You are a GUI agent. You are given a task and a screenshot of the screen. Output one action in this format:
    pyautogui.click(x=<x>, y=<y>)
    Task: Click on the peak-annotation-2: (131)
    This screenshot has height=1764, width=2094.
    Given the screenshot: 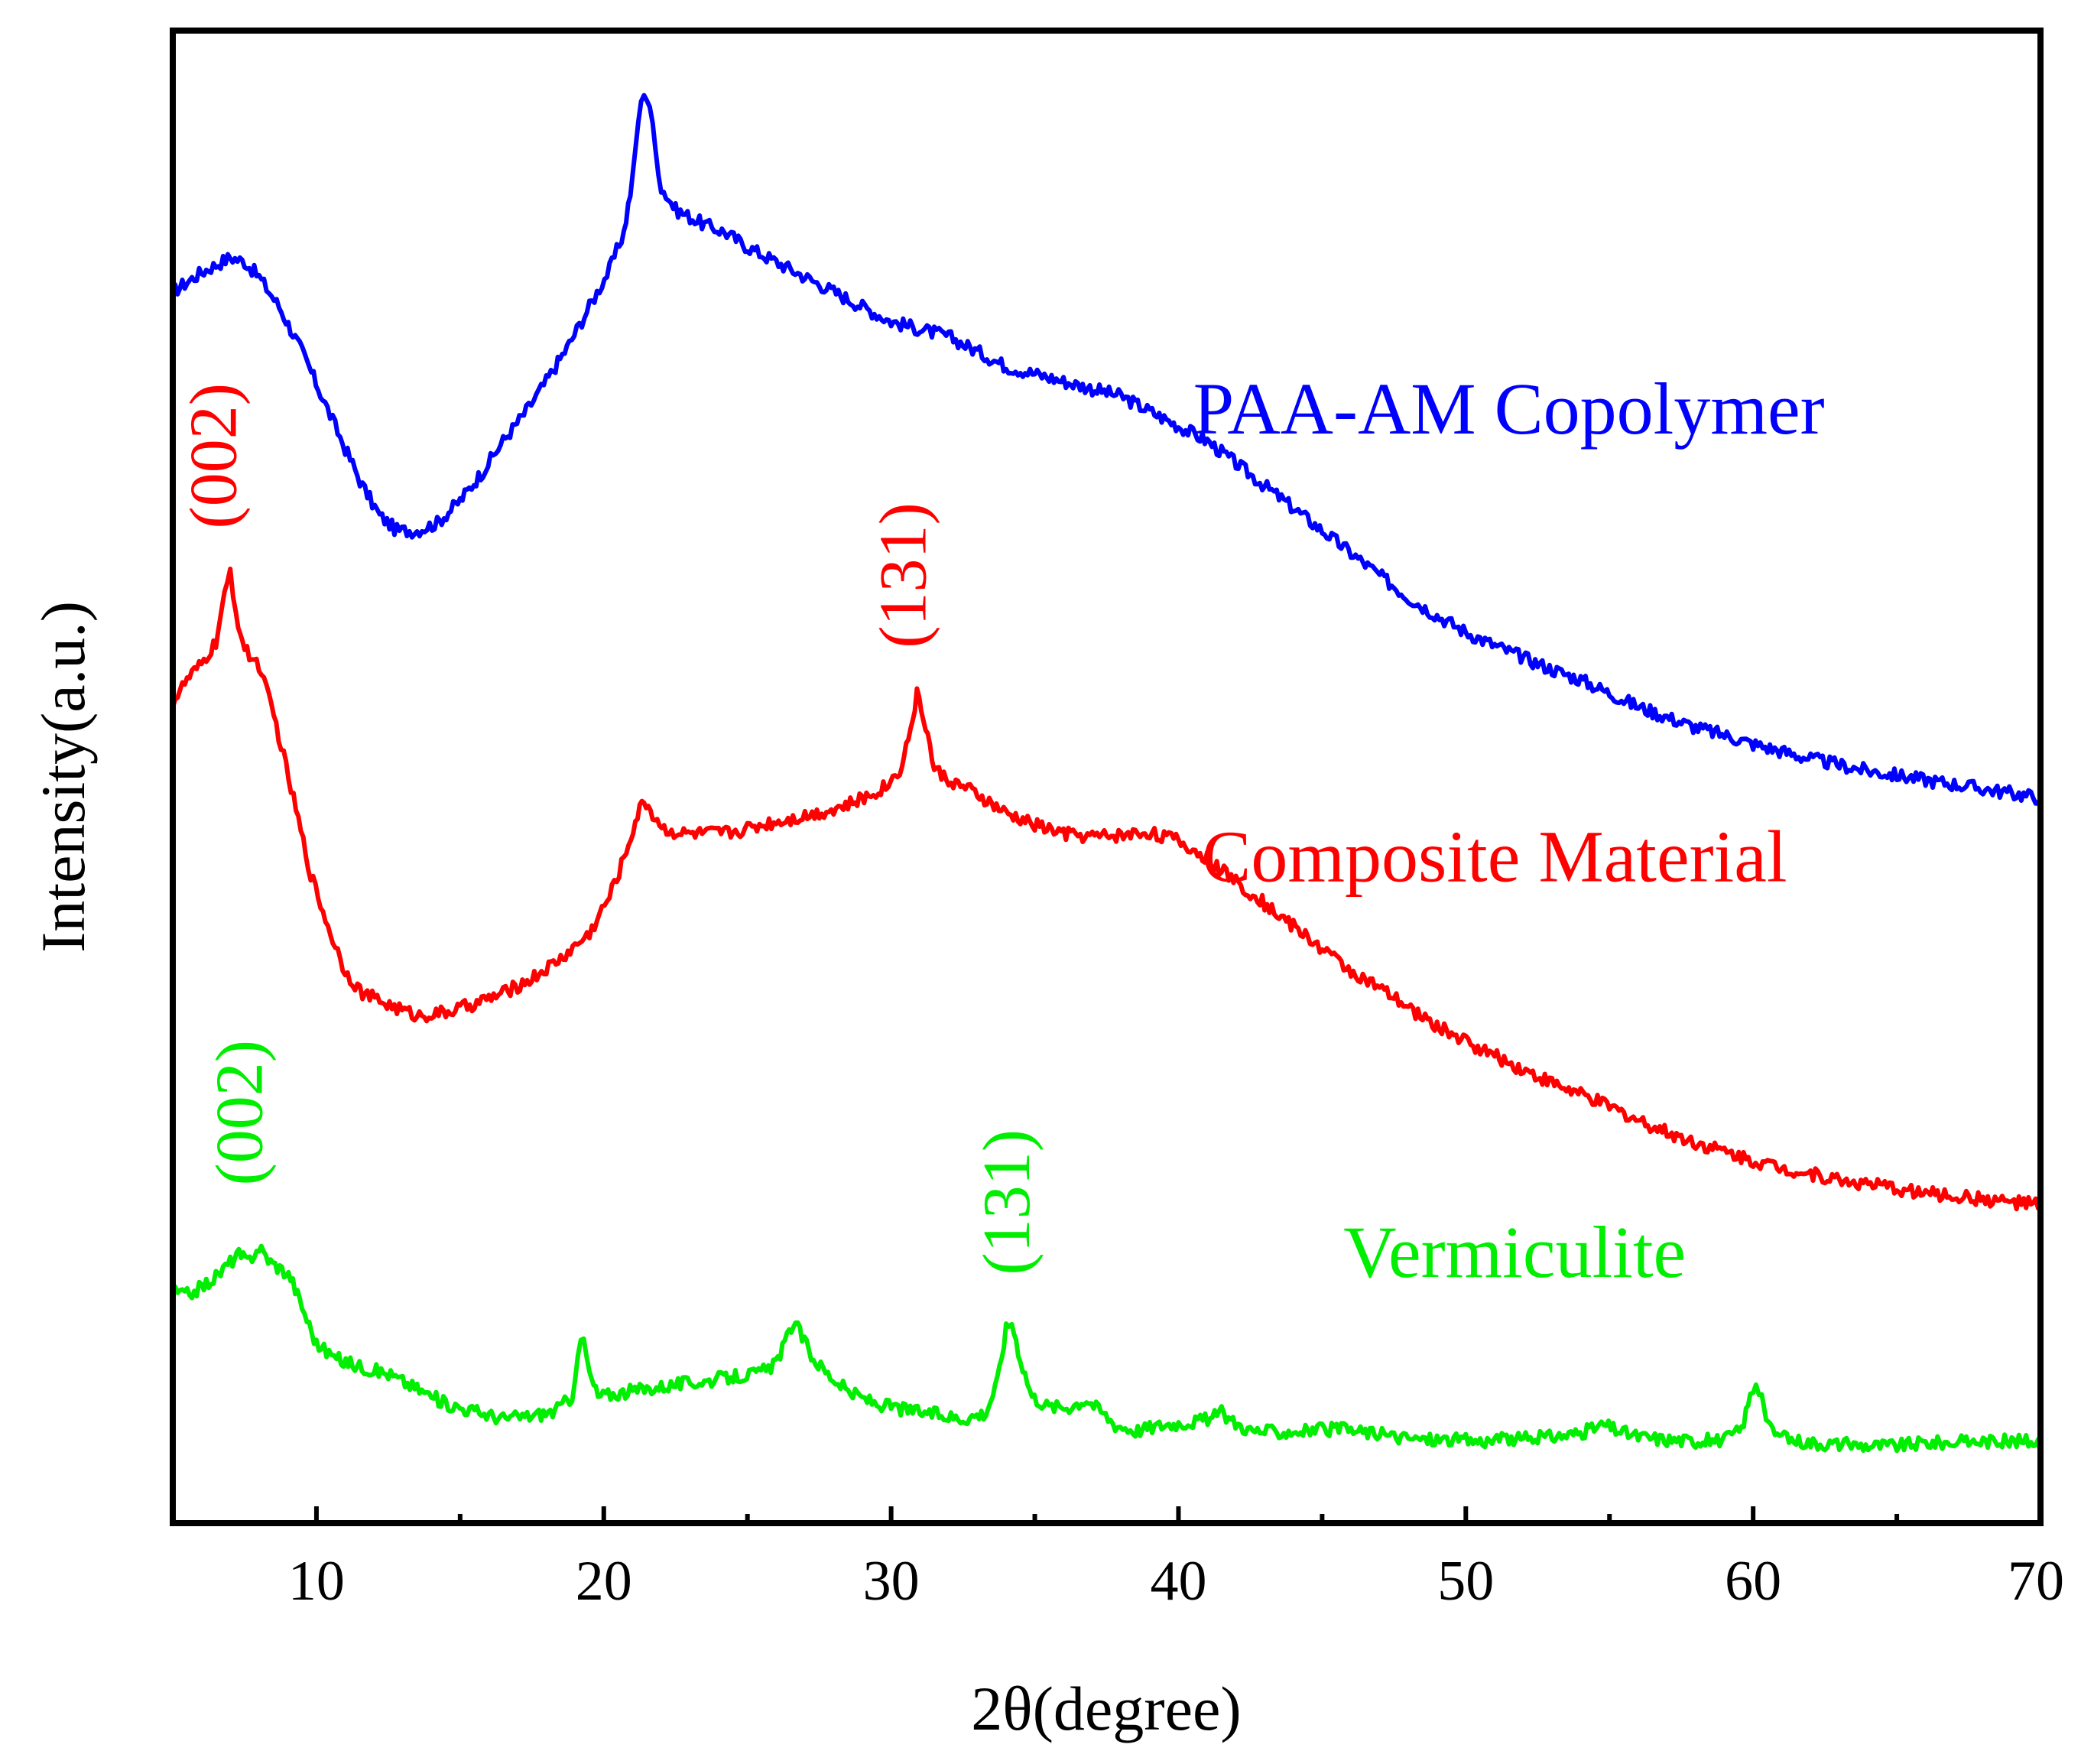 What is the action you would take?
    pyautogui.click(x=904, y=575)
    